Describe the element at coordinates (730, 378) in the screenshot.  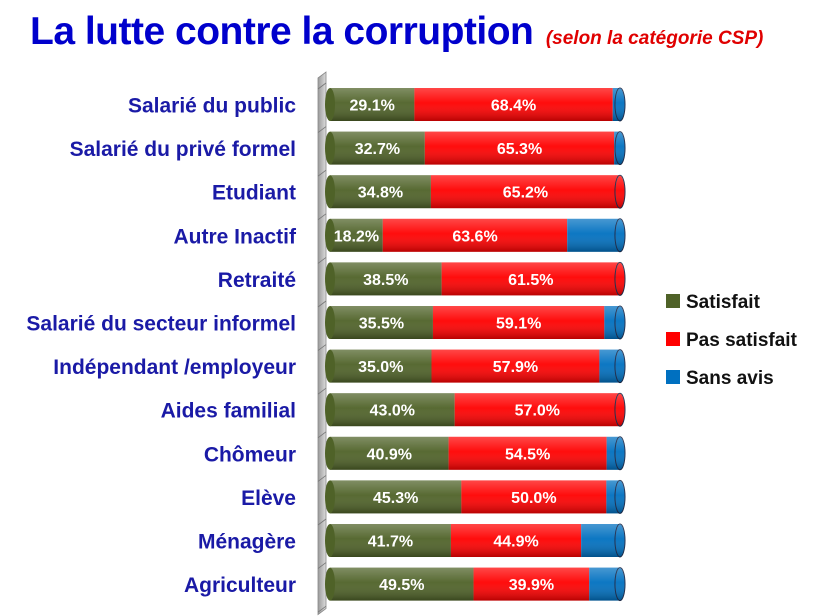
I see `legend-label: Sans avis` at that location.